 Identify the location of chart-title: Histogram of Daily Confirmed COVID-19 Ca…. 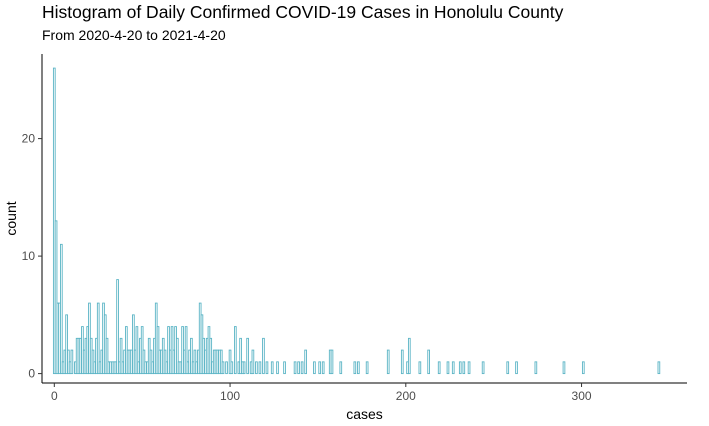
(303, 12).